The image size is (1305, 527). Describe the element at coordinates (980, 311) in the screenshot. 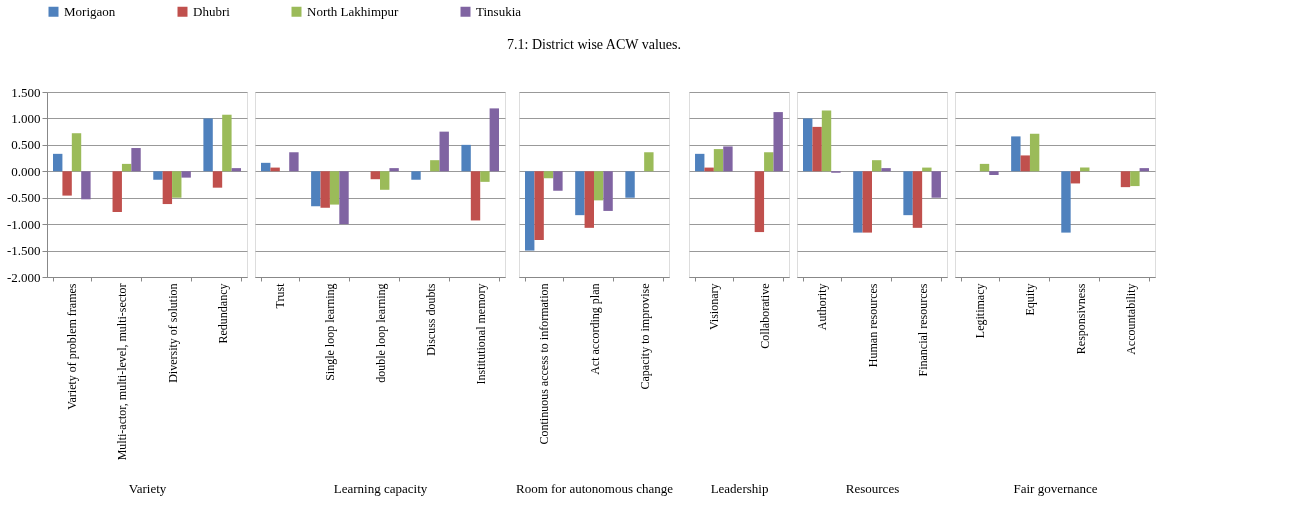

I see `x-tick-label: Legitimacy` at that location.